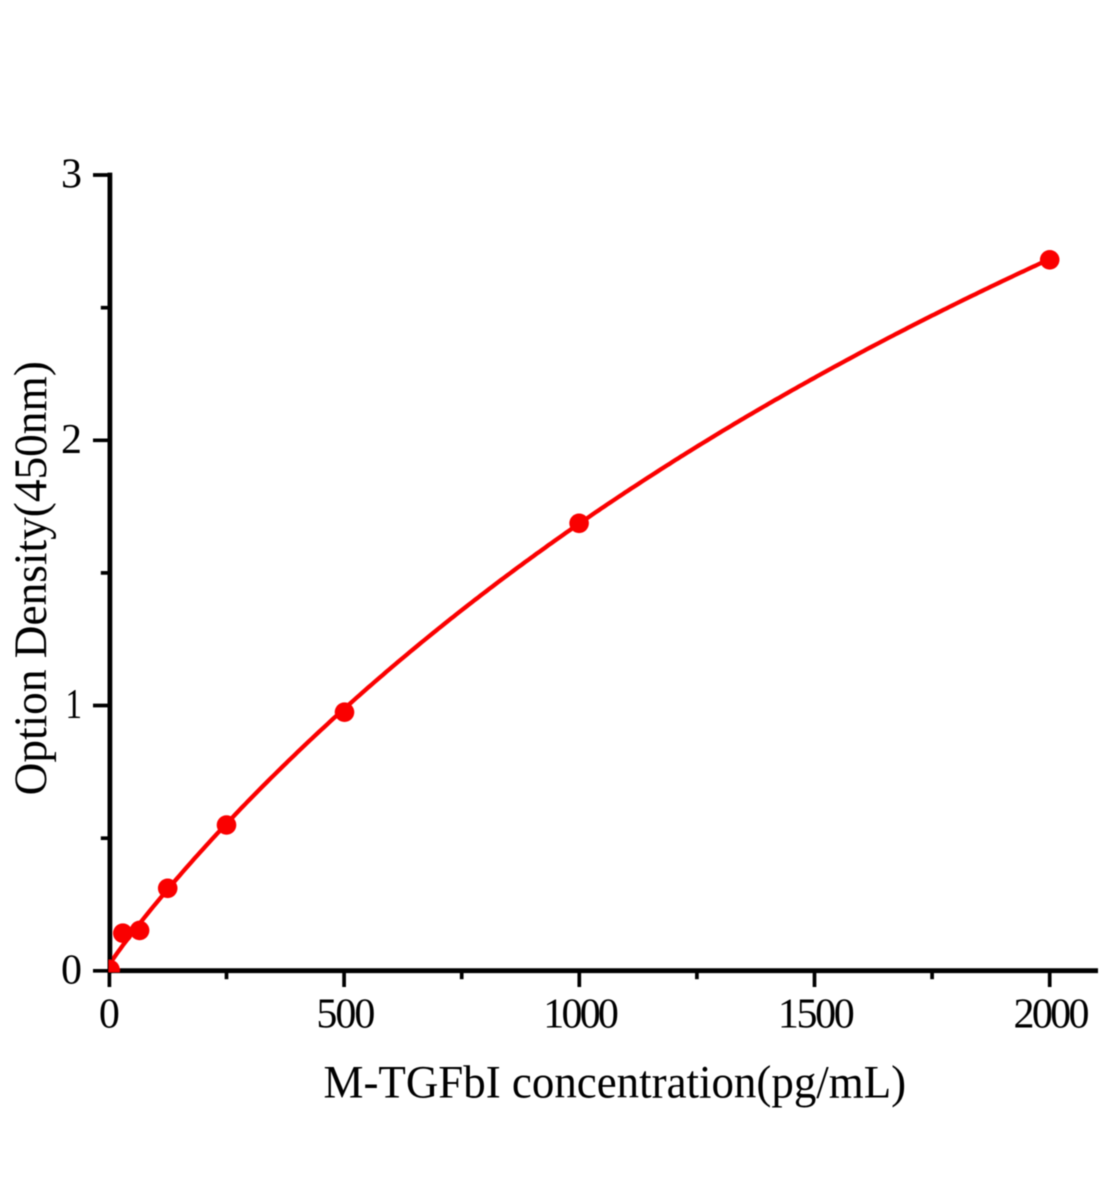 This screenshot has width=1104, height=1200. Describe the element at coordinates (31, 578) in the screenshot. I see `svg-text: Option Density(450nm)` at that location.